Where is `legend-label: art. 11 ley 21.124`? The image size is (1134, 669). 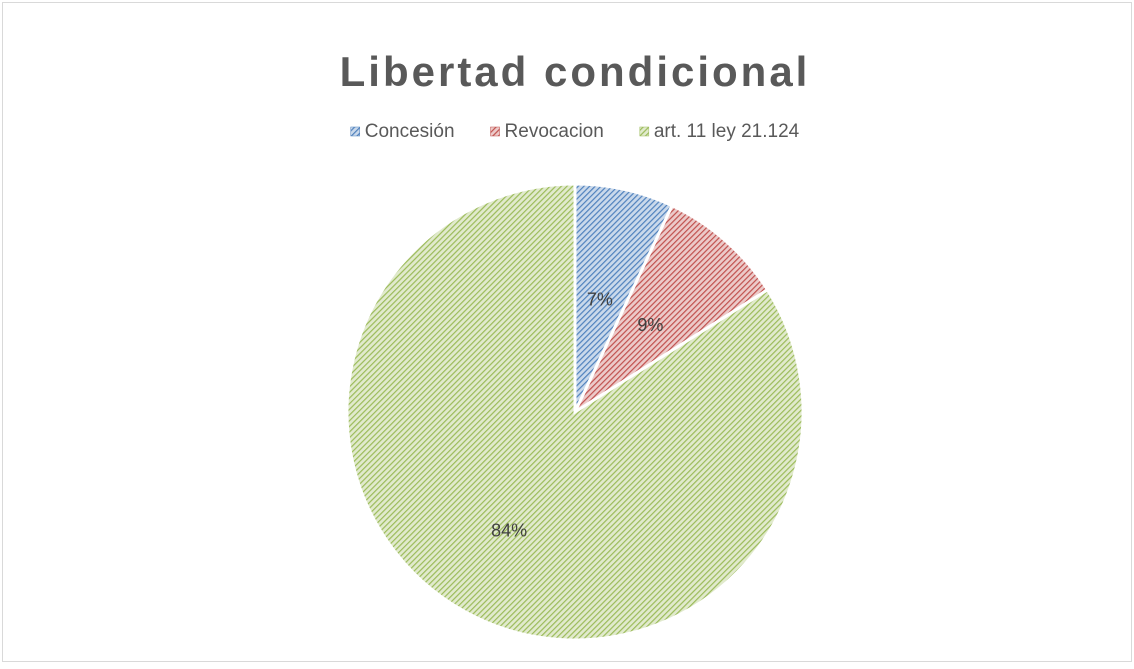
legend-label: art. 11 ley 21.124 is located at coordinates (727, 131).